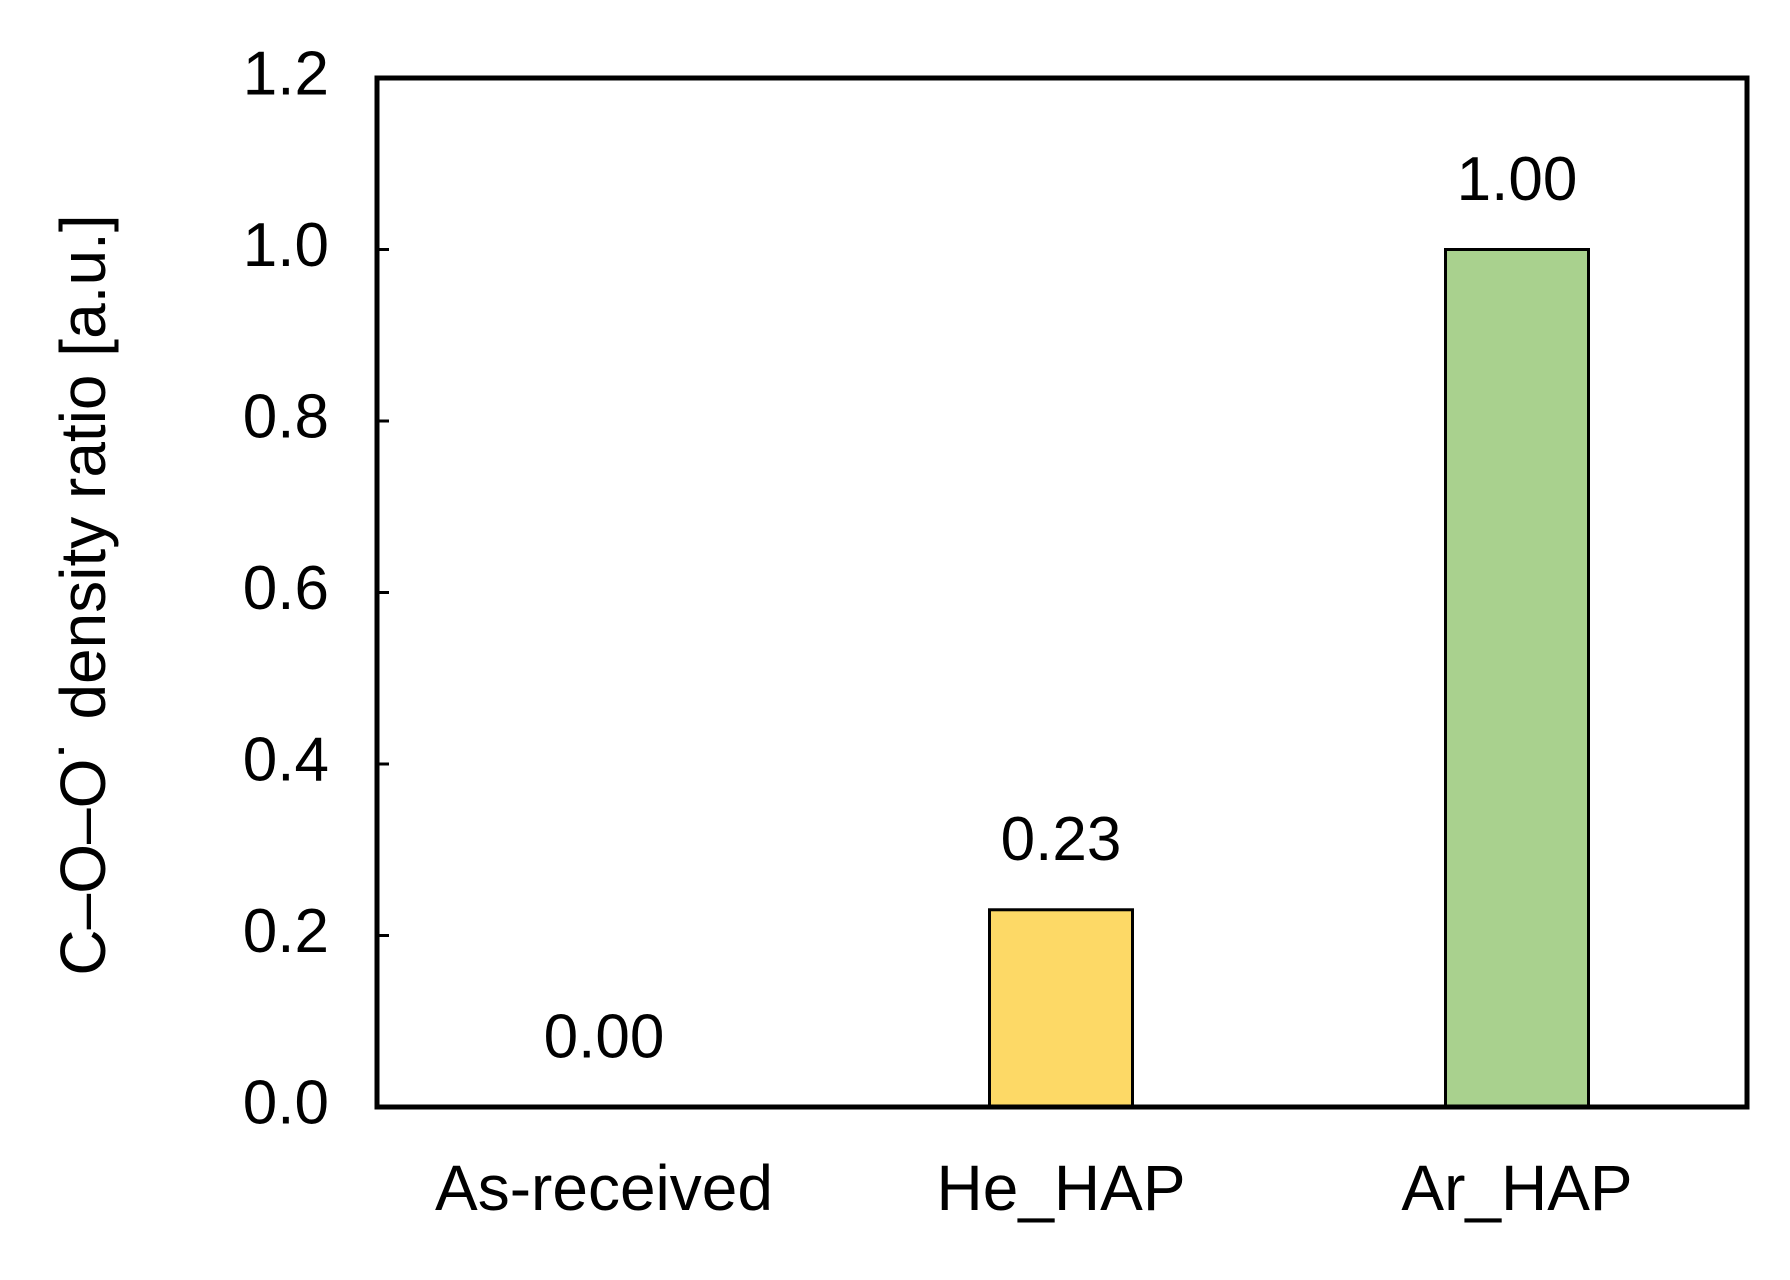 This screenshot has height=1280, width=1790. Describe the element at coordinates (286, 759) in the screenshot. I see `y-tick-label: 0.4` at that location.